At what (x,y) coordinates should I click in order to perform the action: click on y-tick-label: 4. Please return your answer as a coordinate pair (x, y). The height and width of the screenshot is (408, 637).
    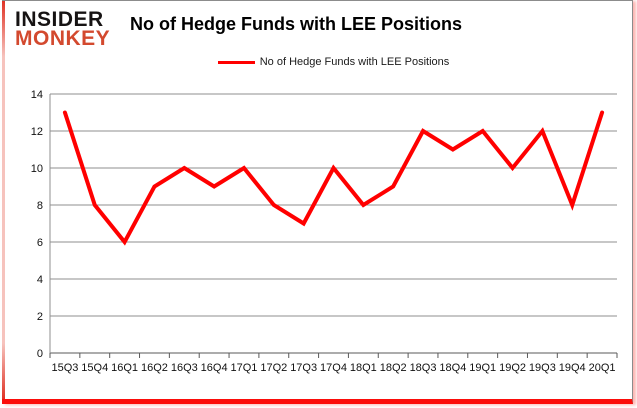
    Looking at the image, I should click on (40, 280).